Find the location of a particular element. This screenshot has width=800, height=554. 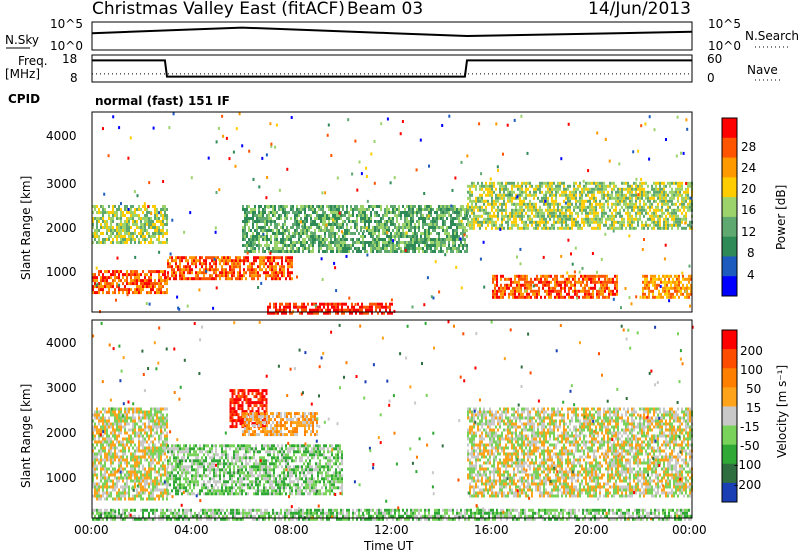

power-colorbar is located at coordinates (729, 207).